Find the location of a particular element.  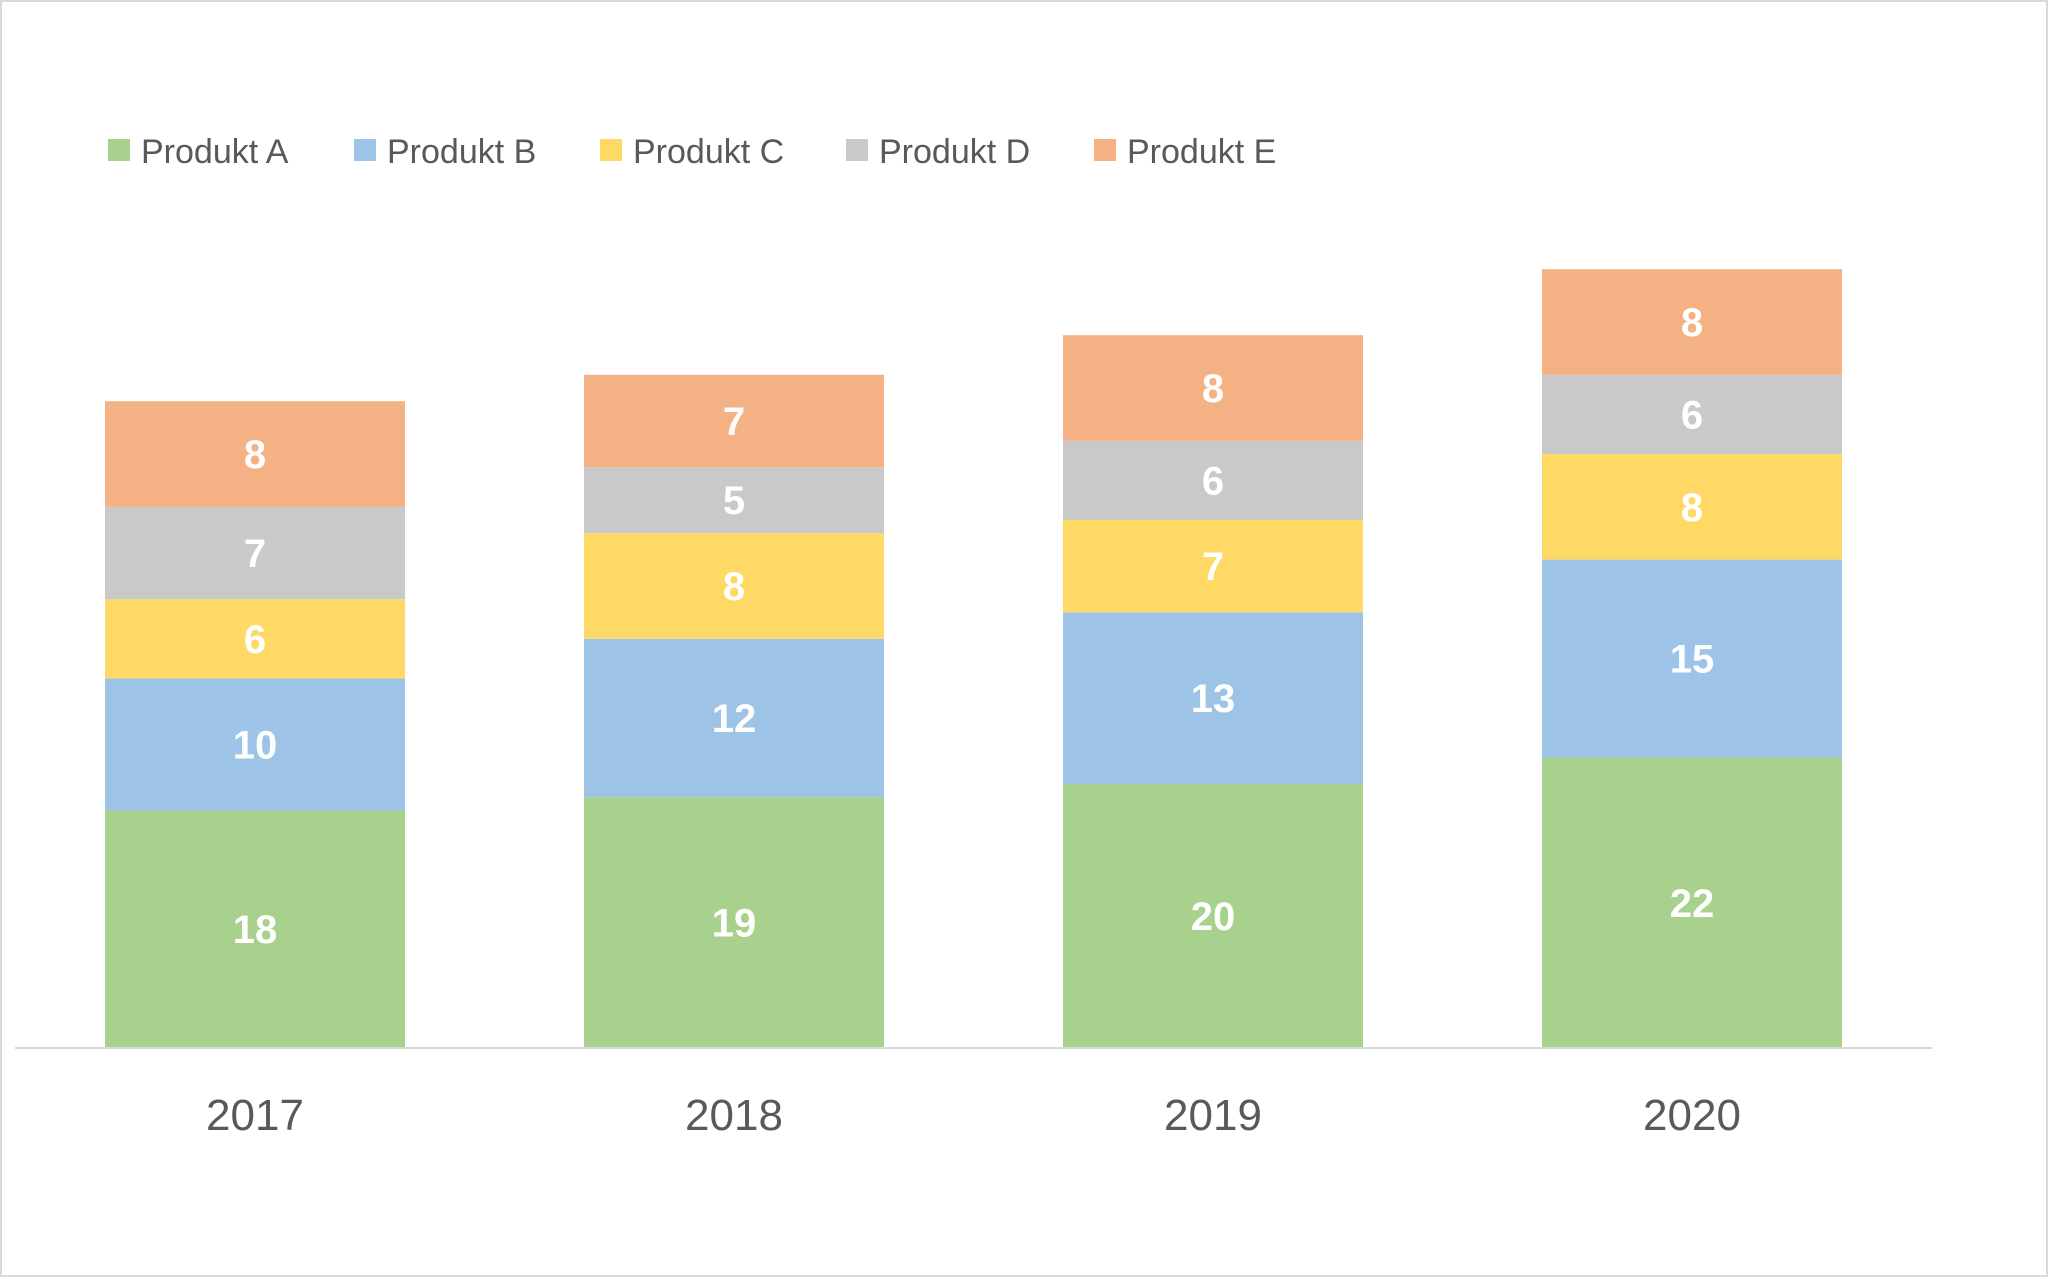

data-label-produkt-a-2020: 22 is located at coordinates (1692, 904).